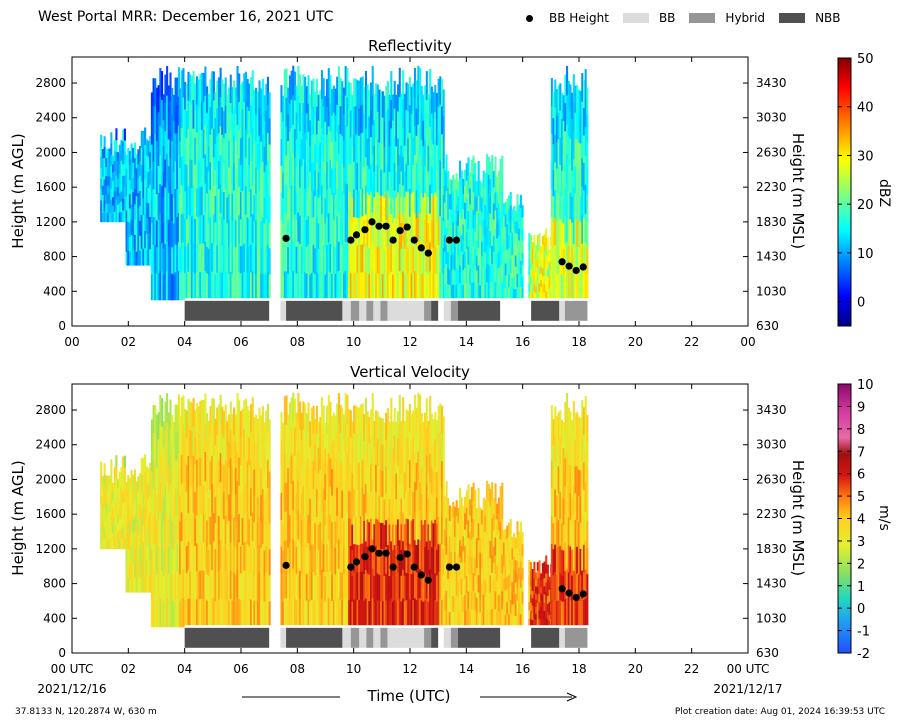 This screenshot has height=725, width=900. Describe the element at coordinates (50, 187) in the screenshot. I see `y-tick-label: 1600` at that location.